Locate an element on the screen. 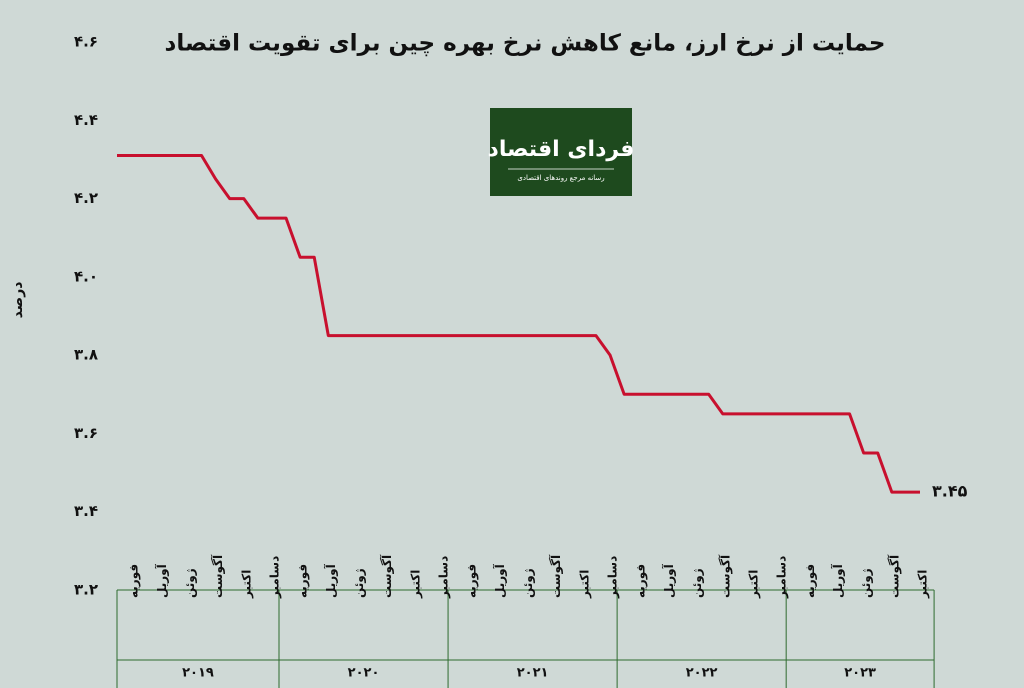 Image resolution: width=1024 pixels, height=688 pixels. logo-box is located at coordinates (561, 152).